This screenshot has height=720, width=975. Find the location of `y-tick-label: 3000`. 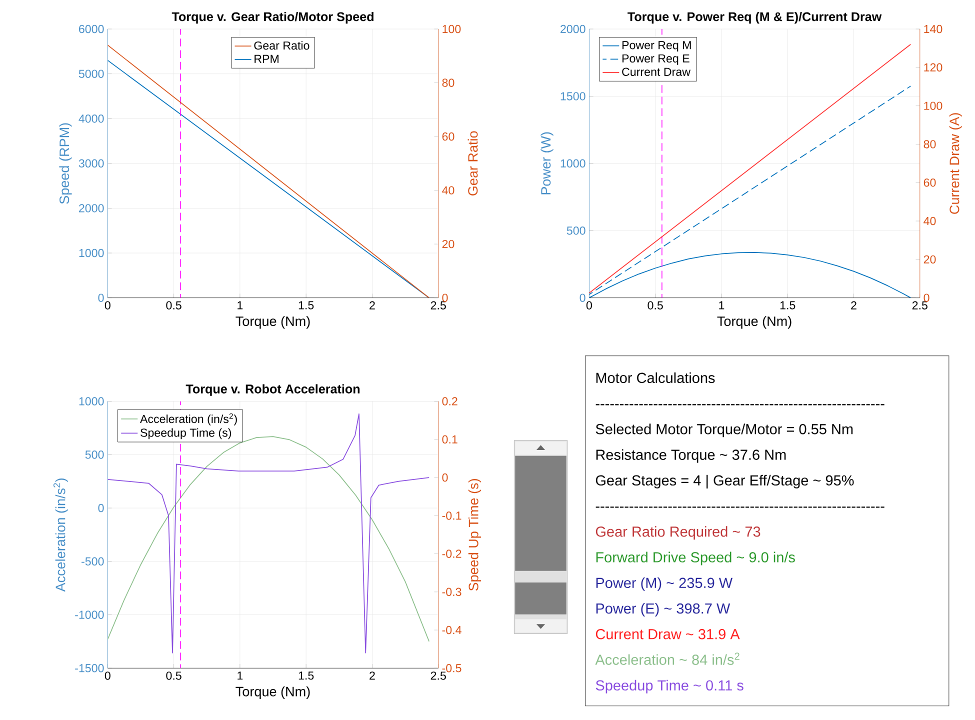

y-tick-label: 3000 is located at coordinates (91, 163).